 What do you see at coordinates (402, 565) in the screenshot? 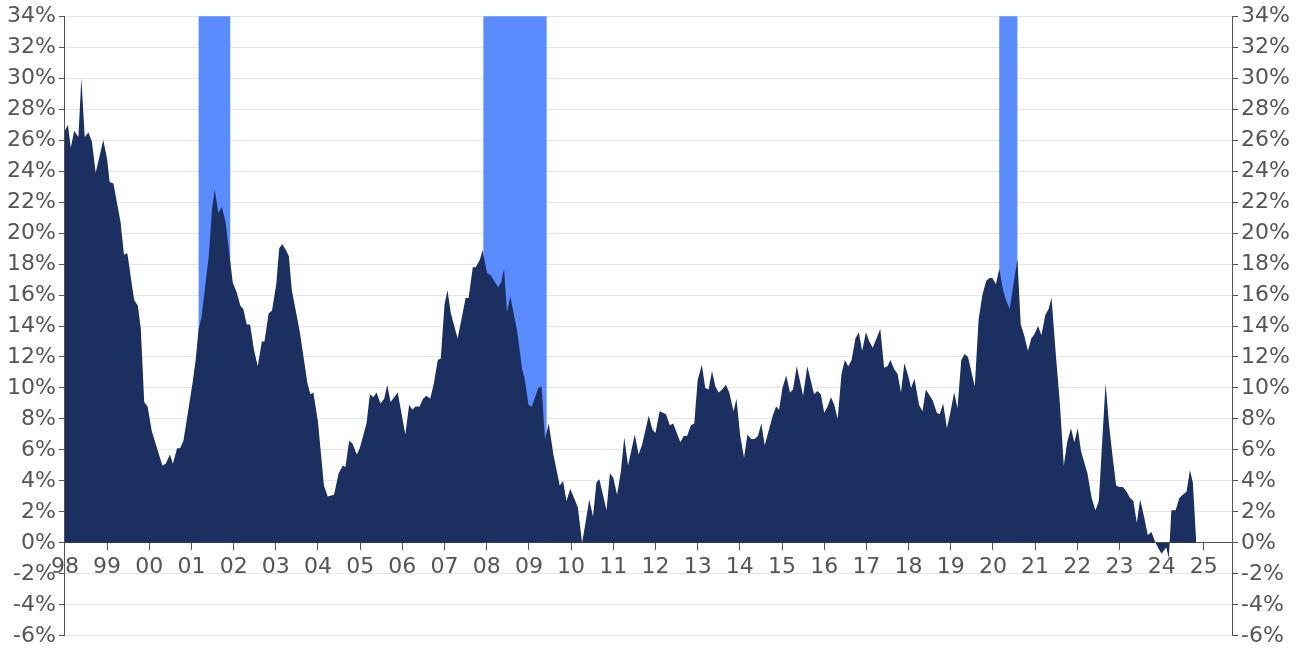
I see `x-tick-label: 06` at bounding box center [402, 565].